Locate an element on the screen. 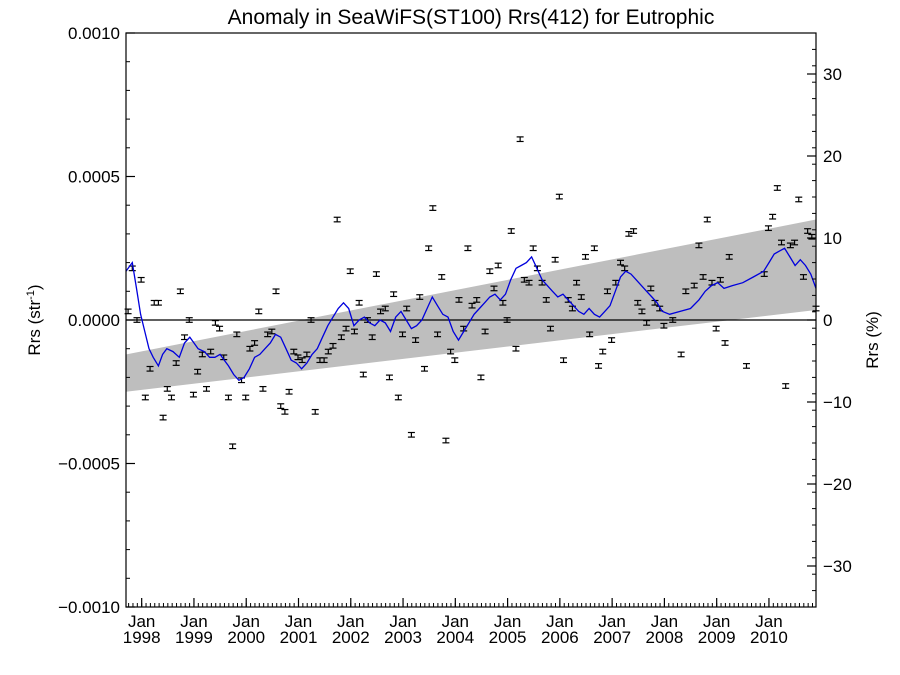 The height and width of the screenshot is (675, 900). x-tick-year: 2005 is located at coordinates (508, 637).